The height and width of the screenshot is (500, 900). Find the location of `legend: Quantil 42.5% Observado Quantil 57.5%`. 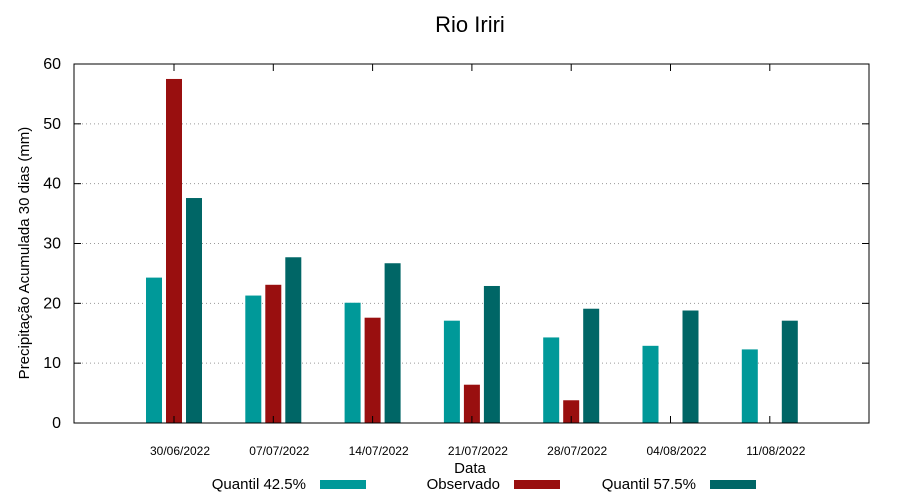

legend: Quantil 42.5% Observado Quantil 57.5% is located at coordinates (484, 484).